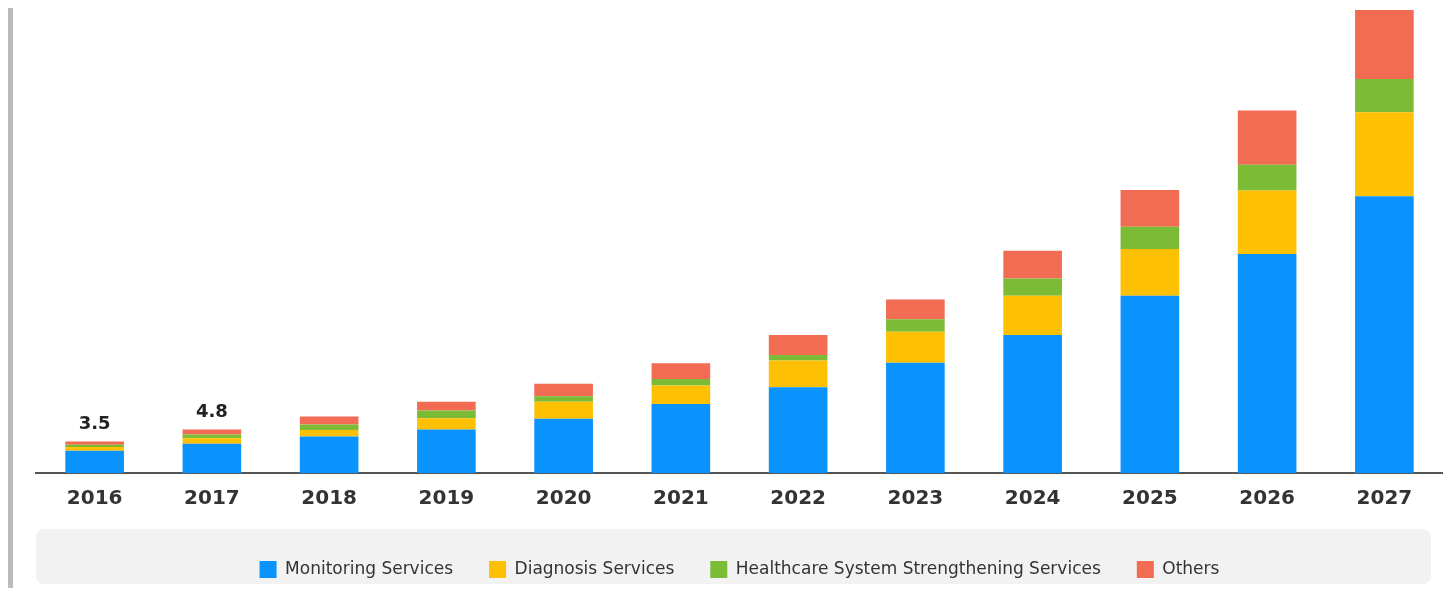 The image size is (1451, 595). Describe the element at coordinates (369, 567) in the screenshot. I see `legend-label: Monitoring Services` at that location.